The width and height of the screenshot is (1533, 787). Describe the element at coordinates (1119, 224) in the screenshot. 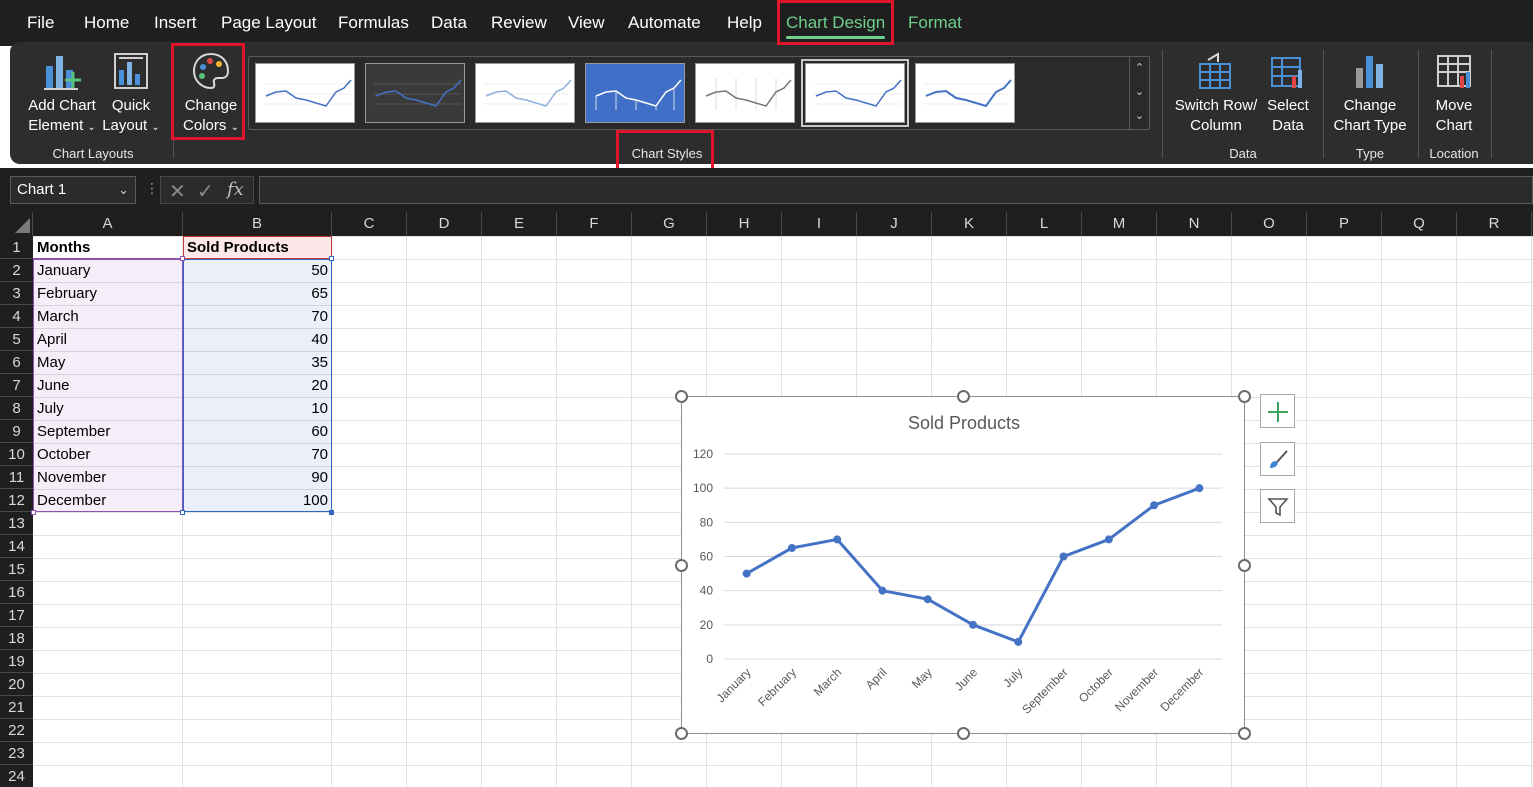

I see `column-header: M` at that location.